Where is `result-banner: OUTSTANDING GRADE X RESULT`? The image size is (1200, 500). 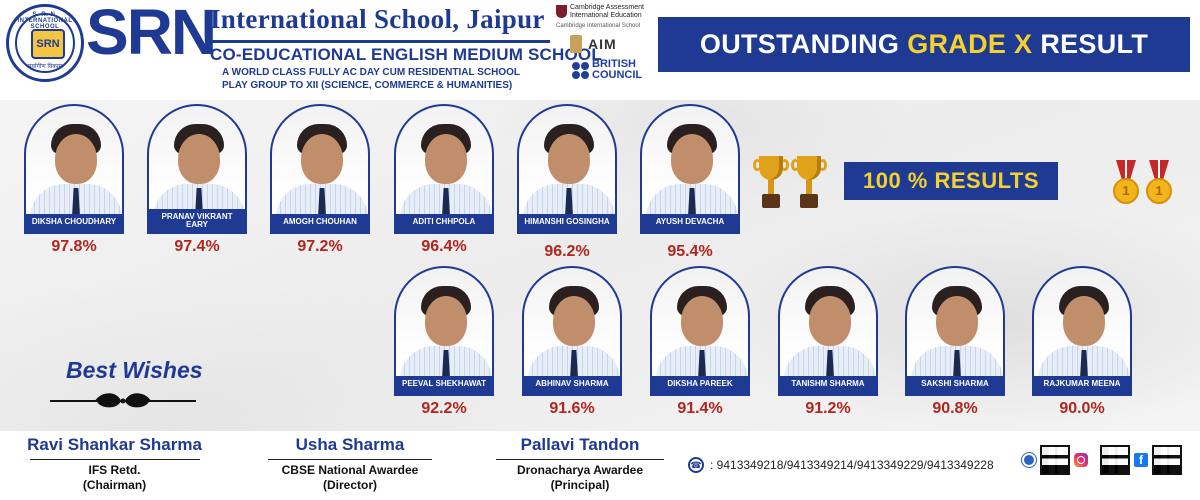
result-banner: OUTSTANDING GRADE X RESULT is located at coordinates (924, 44).